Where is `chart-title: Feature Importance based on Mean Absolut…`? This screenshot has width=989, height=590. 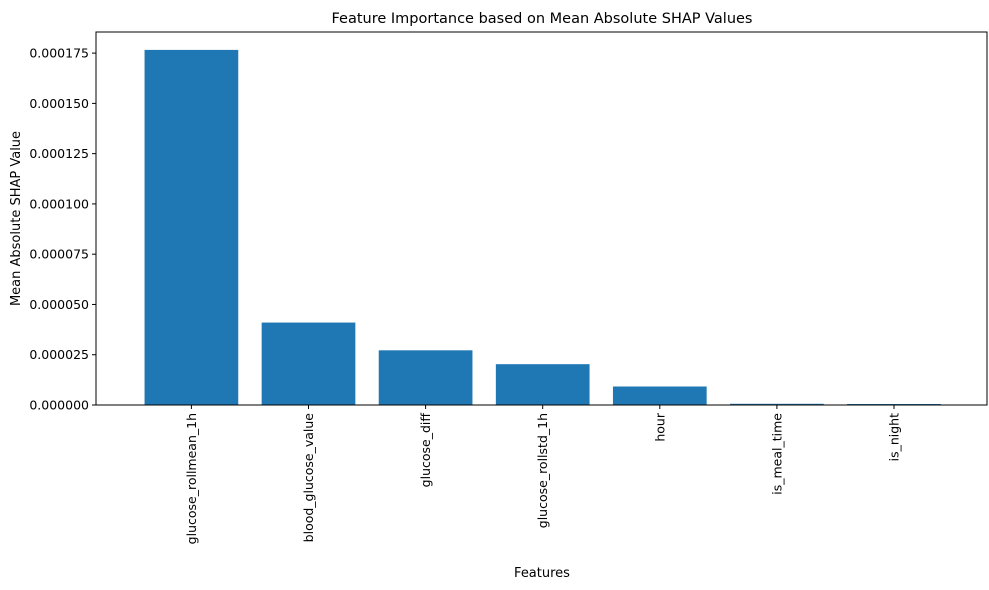 chart-title: Feature Importance based on Mean Absolut… is located at coordinates (541, 19).